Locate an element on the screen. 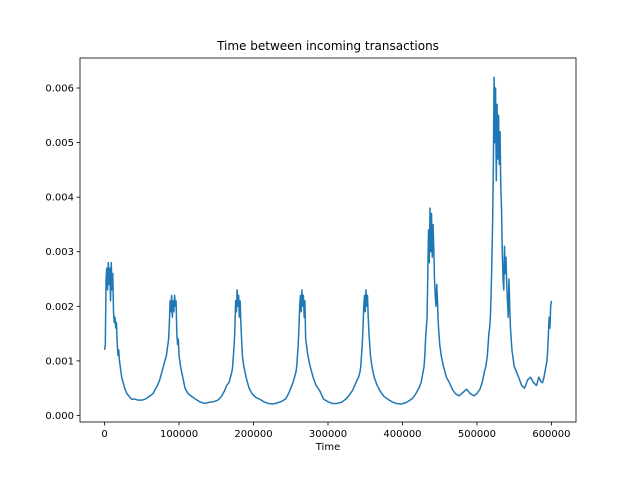 This screenshot has height=480, width=640. x-tick-label: 400000 is located at coordinates (402, 434).